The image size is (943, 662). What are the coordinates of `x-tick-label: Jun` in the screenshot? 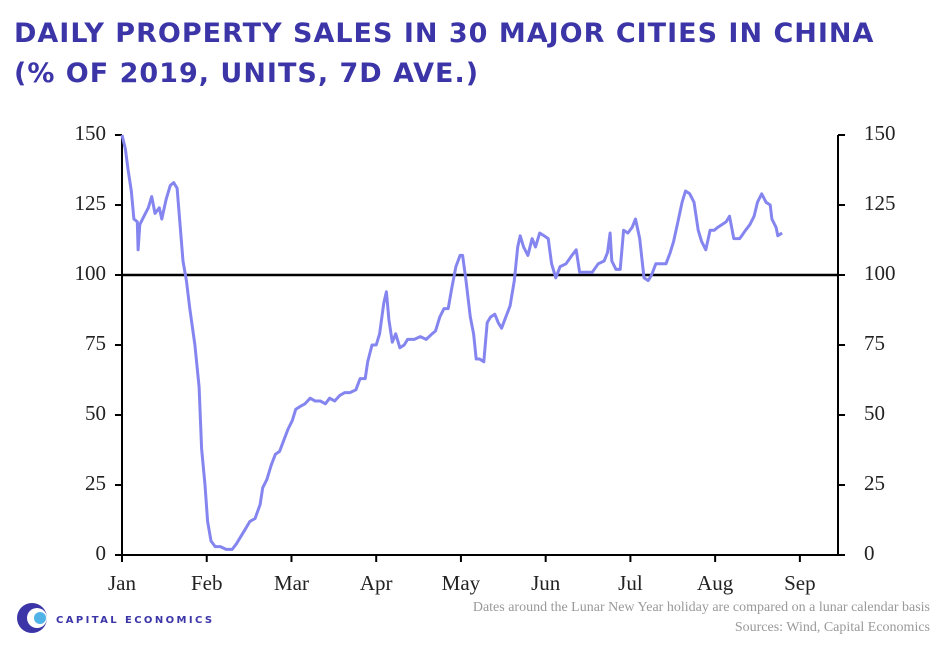 It's located at (546, 583).